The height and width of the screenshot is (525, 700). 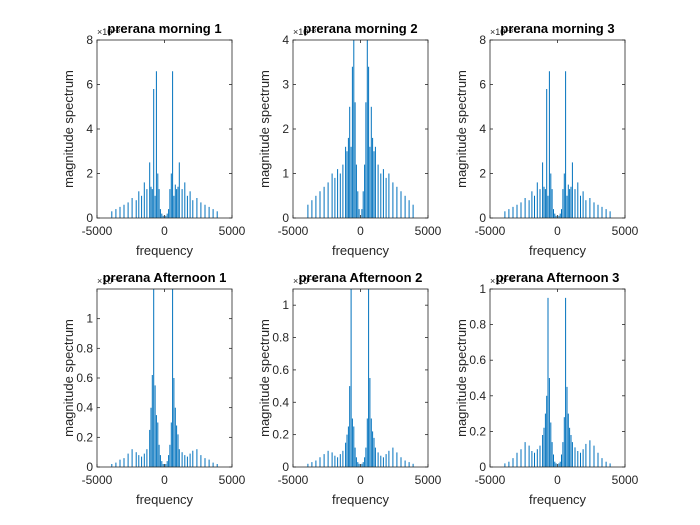 I want to click on subplot-title: prerana Afternoon 1, so click(x=165, y=277).